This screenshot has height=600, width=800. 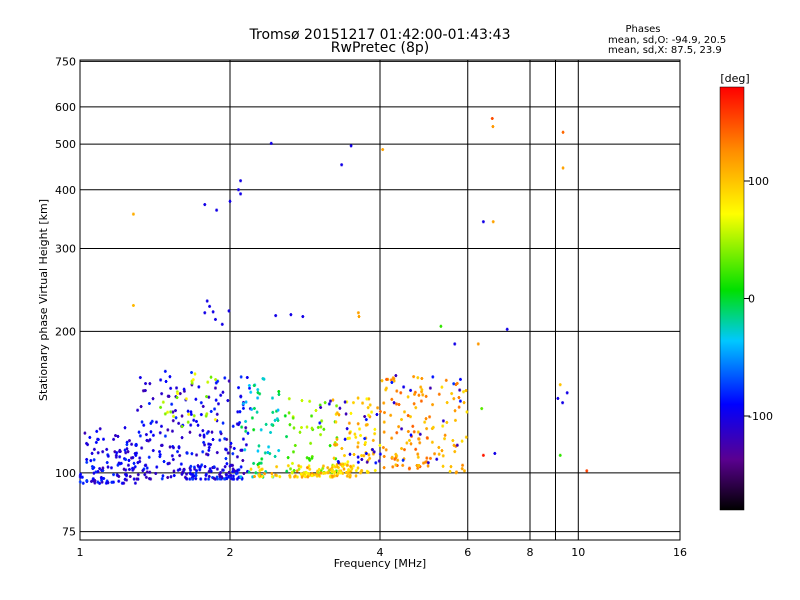 I want to click on colorbar-tick-label: -100, so click(x=760, y=416).